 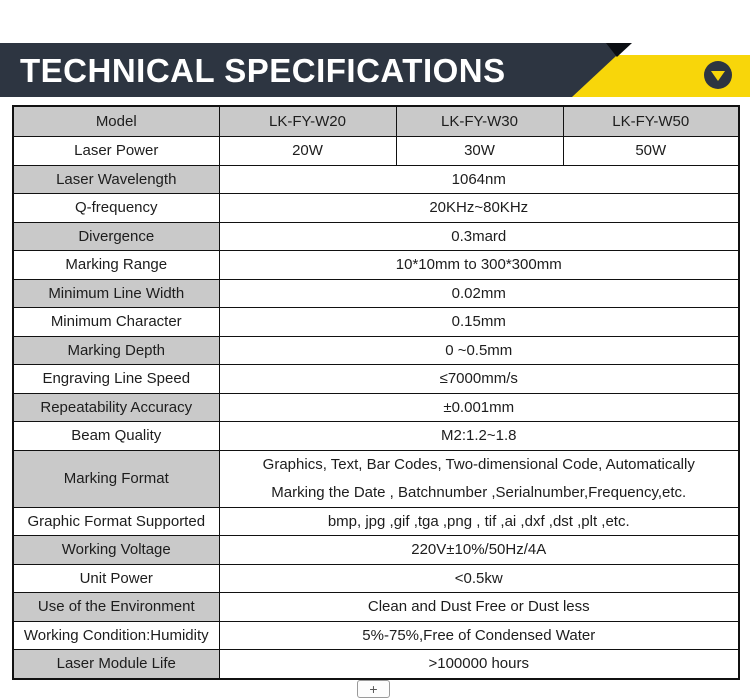 What do you see at coordinates (479, 350) in the screenshot?
I see `row-value: 0 ~0.5mm` at bounding box center [479, 350].